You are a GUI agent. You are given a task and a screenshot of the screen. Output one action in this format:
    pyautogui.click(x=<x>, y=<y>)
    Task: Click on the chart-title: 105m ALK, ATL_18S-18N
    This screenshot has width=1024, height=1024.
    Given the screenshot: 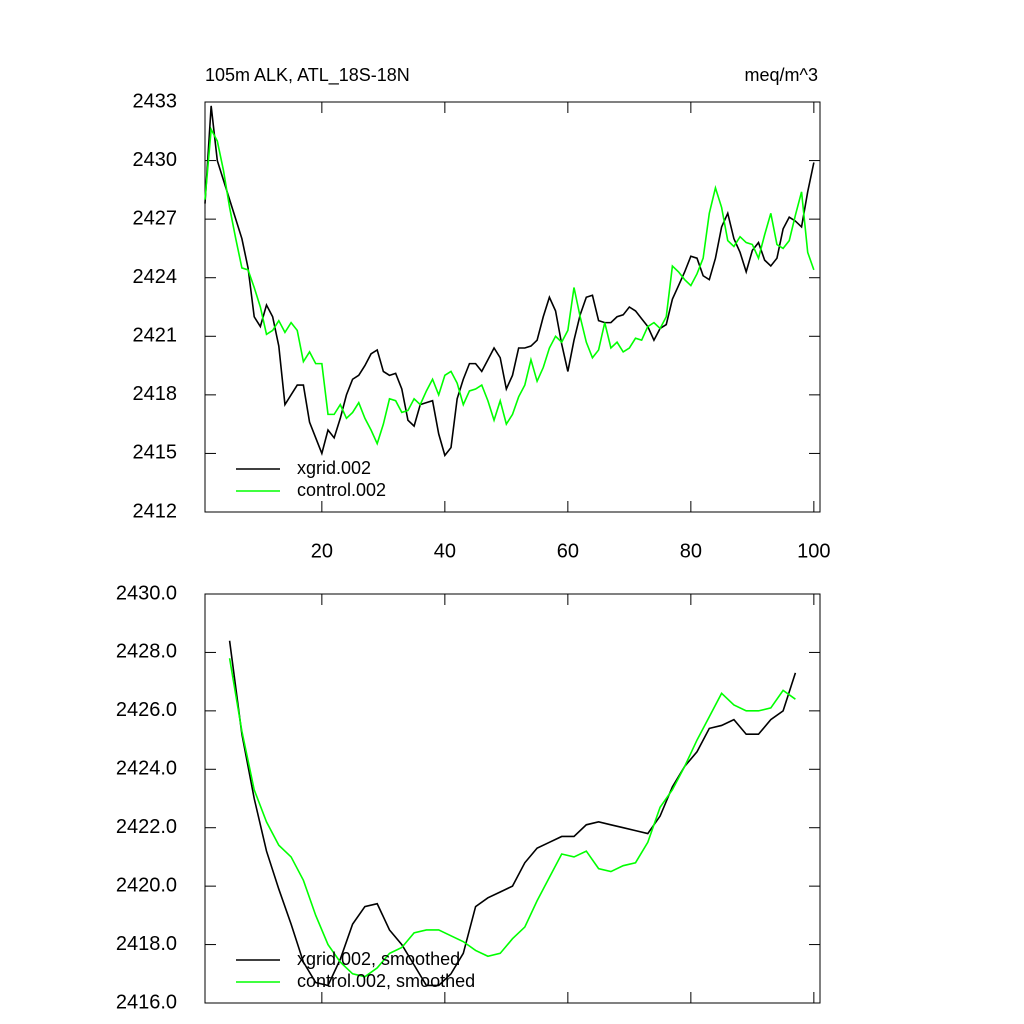 What is the action you would take?
    pyautogui.click(x=307, y=75)
    